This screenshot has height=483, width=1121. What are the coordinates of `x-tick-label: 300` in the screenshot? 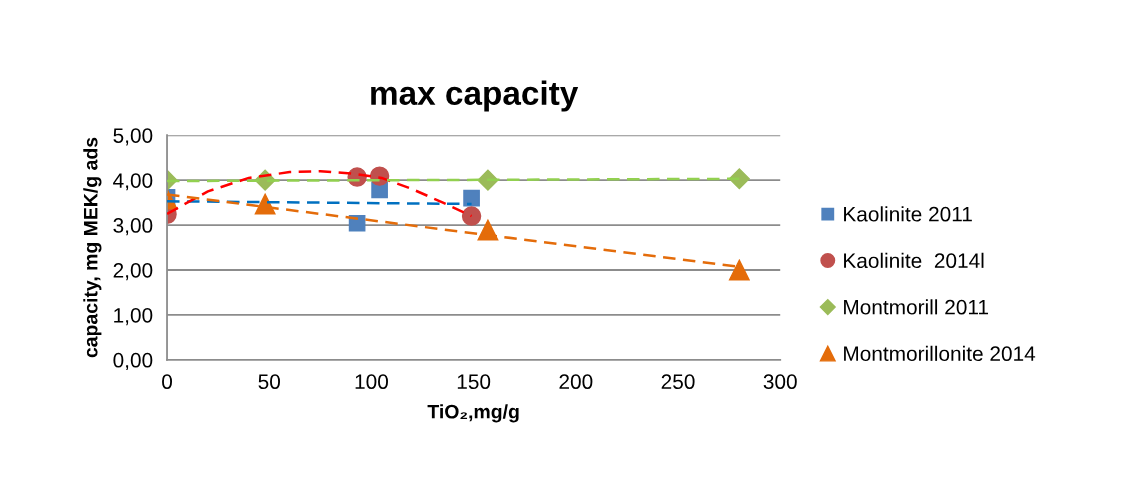 It's located at (780, 382).